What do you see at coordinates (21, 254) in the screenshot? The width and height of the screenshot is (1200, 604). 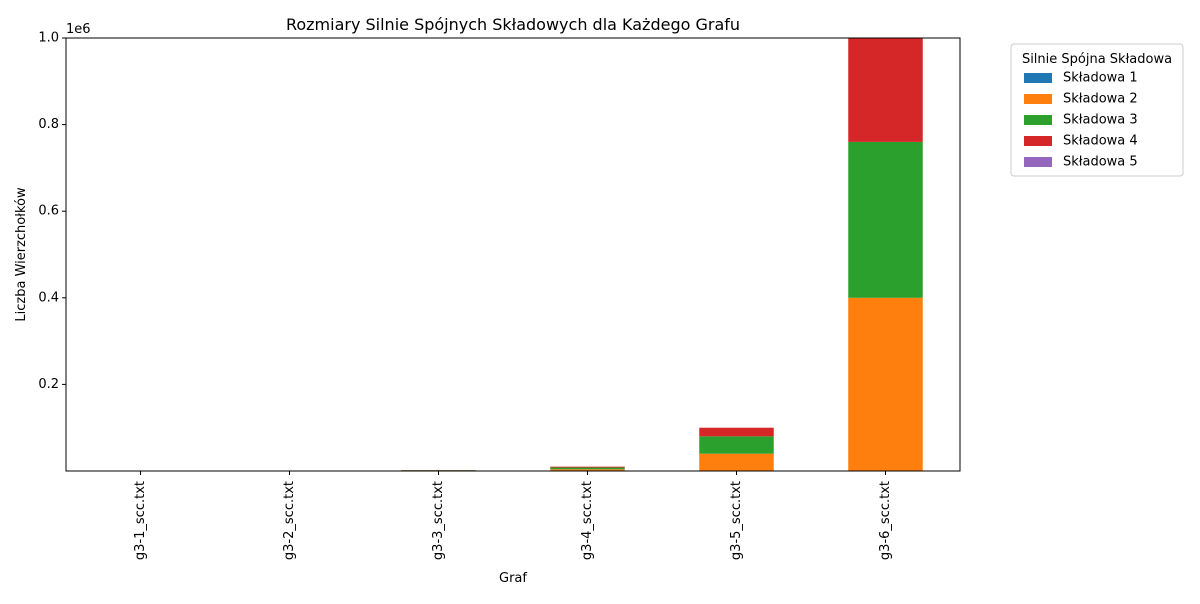 I see `y-axis-label: Liczba Wierzchołków` at bounding box center [21, 254].